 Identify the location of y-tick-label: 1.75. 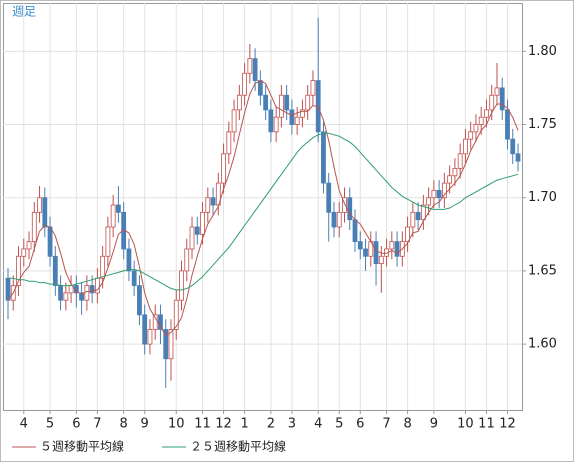
(542, 124).